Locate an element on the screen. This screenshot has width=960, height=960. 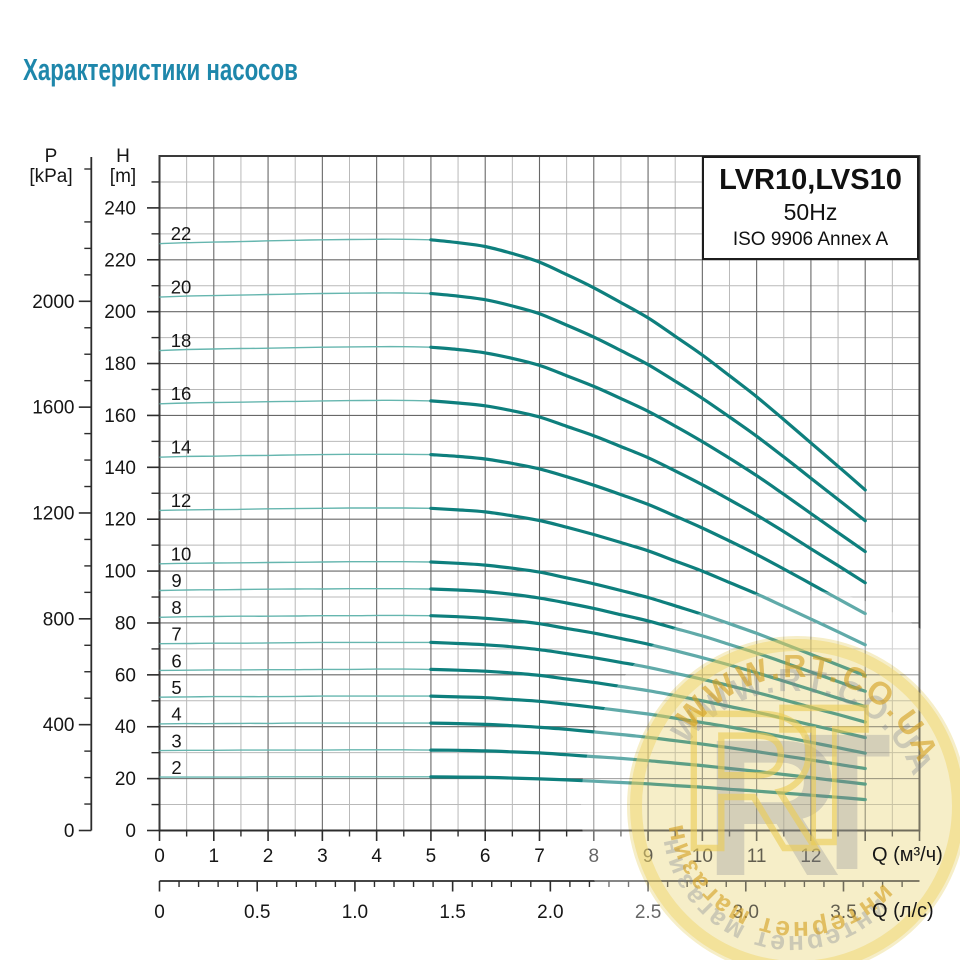
head-axis-tick-label: 40 is located at coordinates (125, 727).